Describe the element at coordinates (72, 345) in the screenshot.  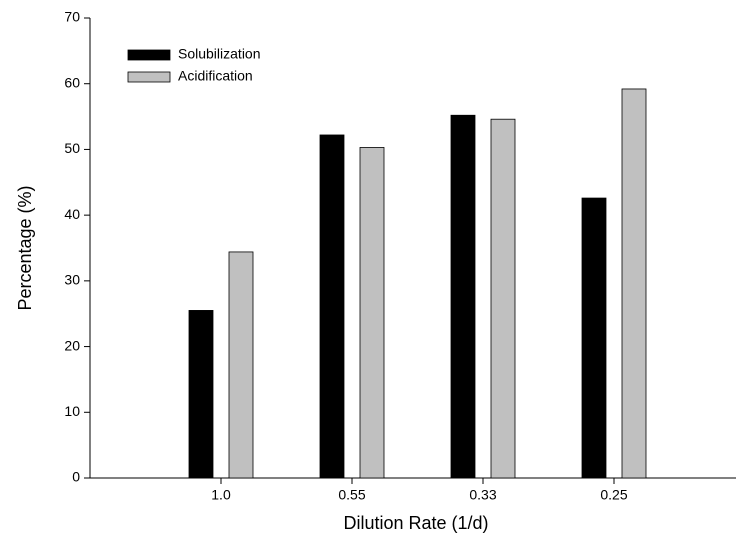
I see `y-tick-label: 20` at that location.